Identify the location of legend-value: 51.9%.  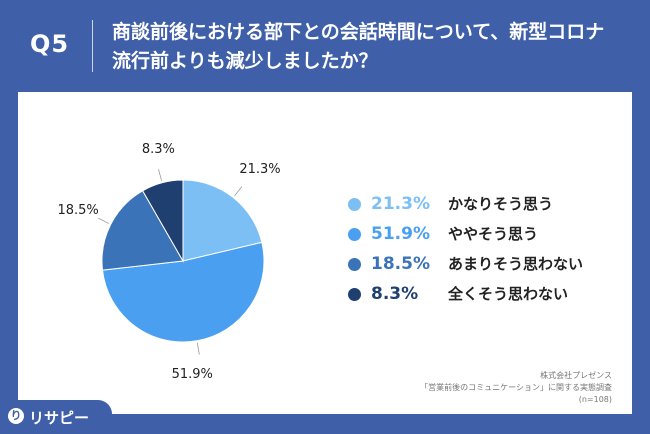
(400, 234).